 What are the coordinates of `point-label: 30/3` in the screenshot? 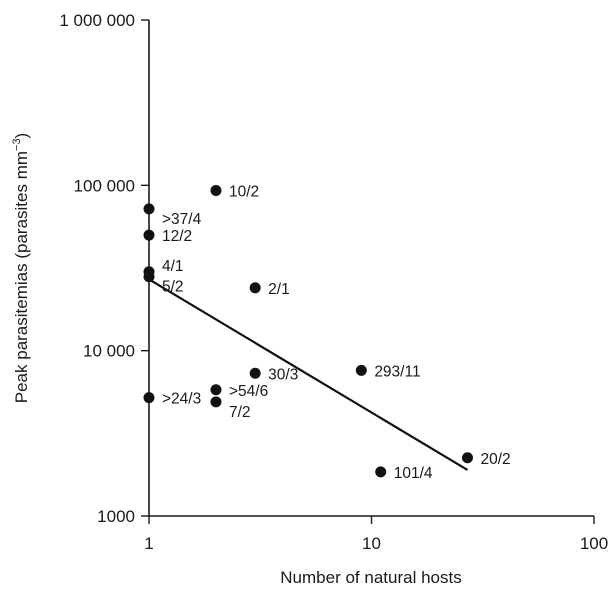 It's located at (283, 374).